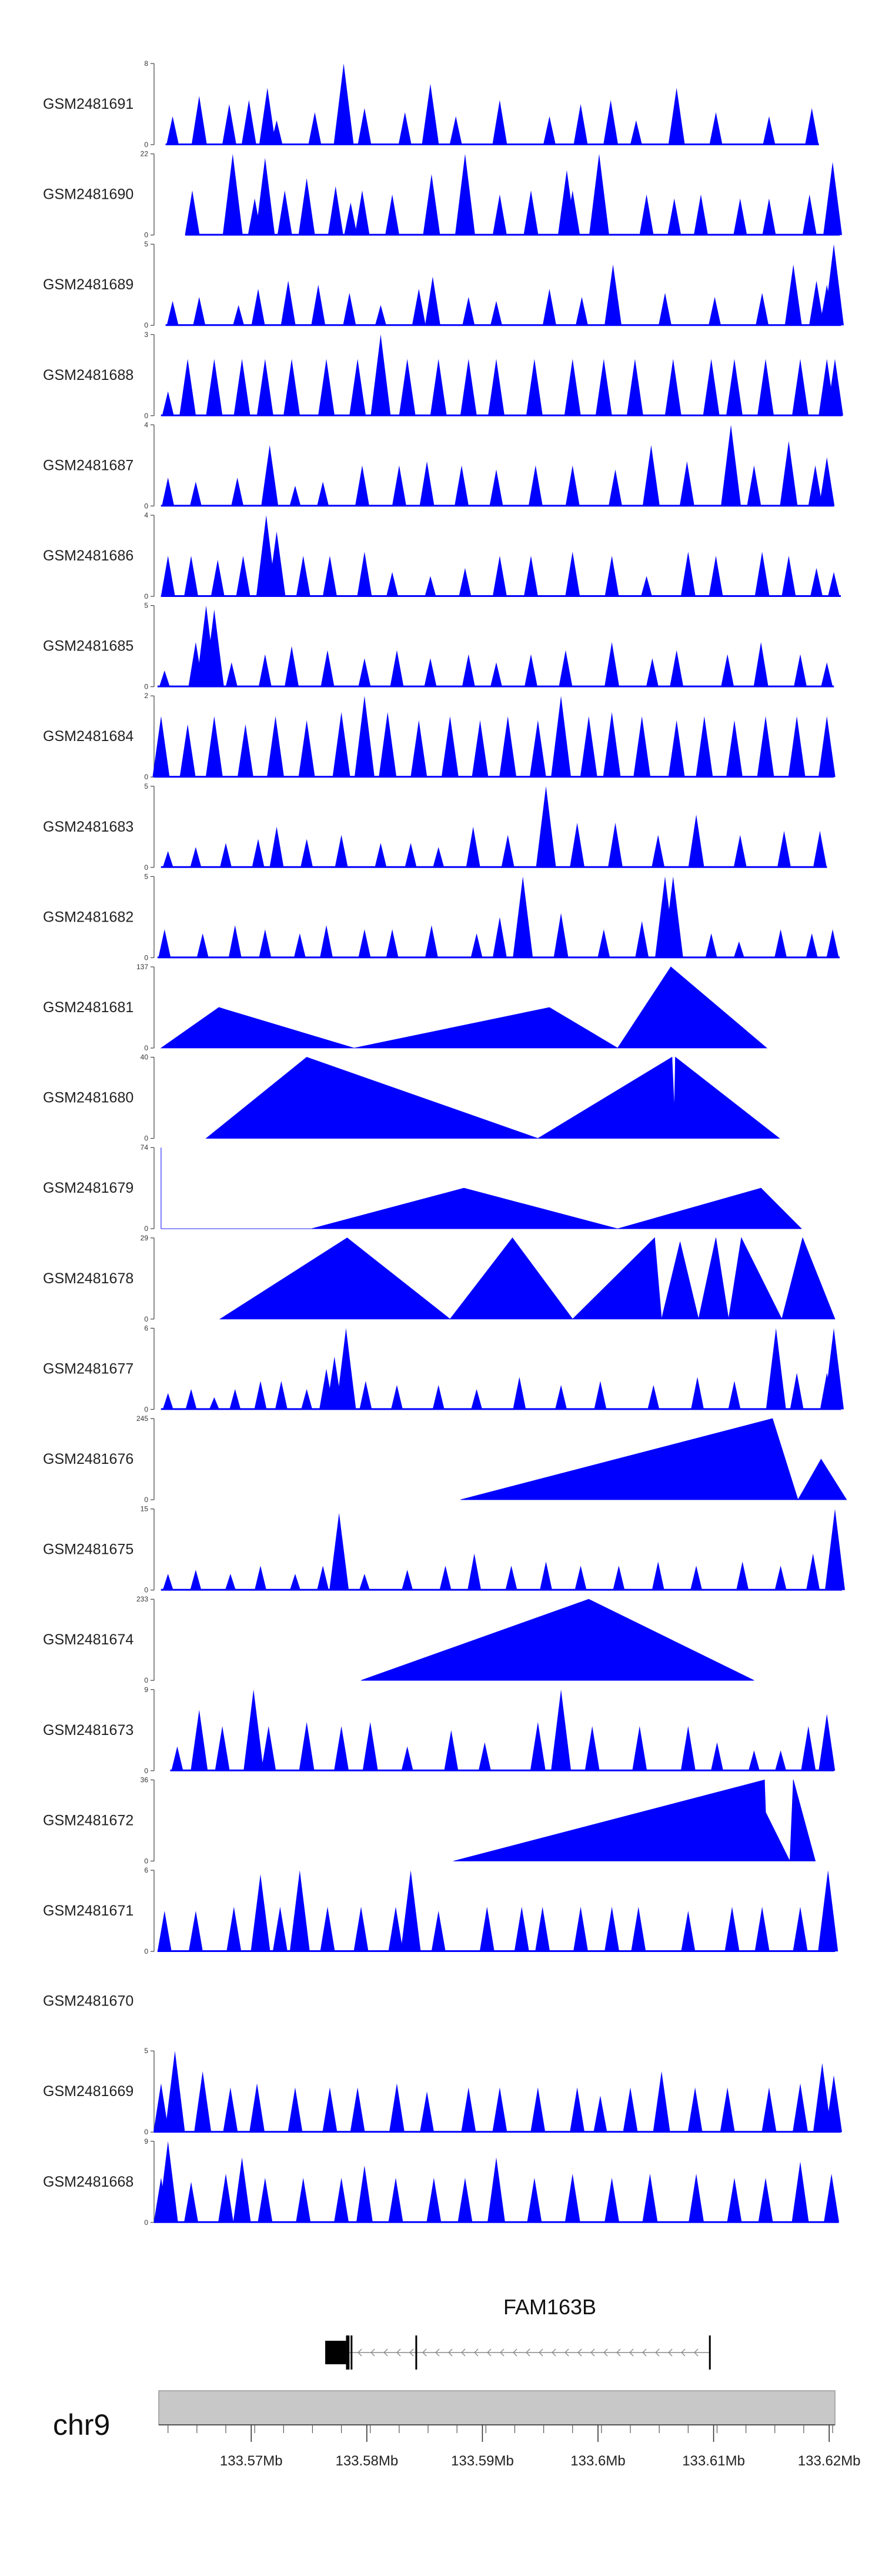  What do you see at coordinates (145, 1147) in the screenshot?
I see `y-tick-label: 74` at bounding box center [145, 1147].